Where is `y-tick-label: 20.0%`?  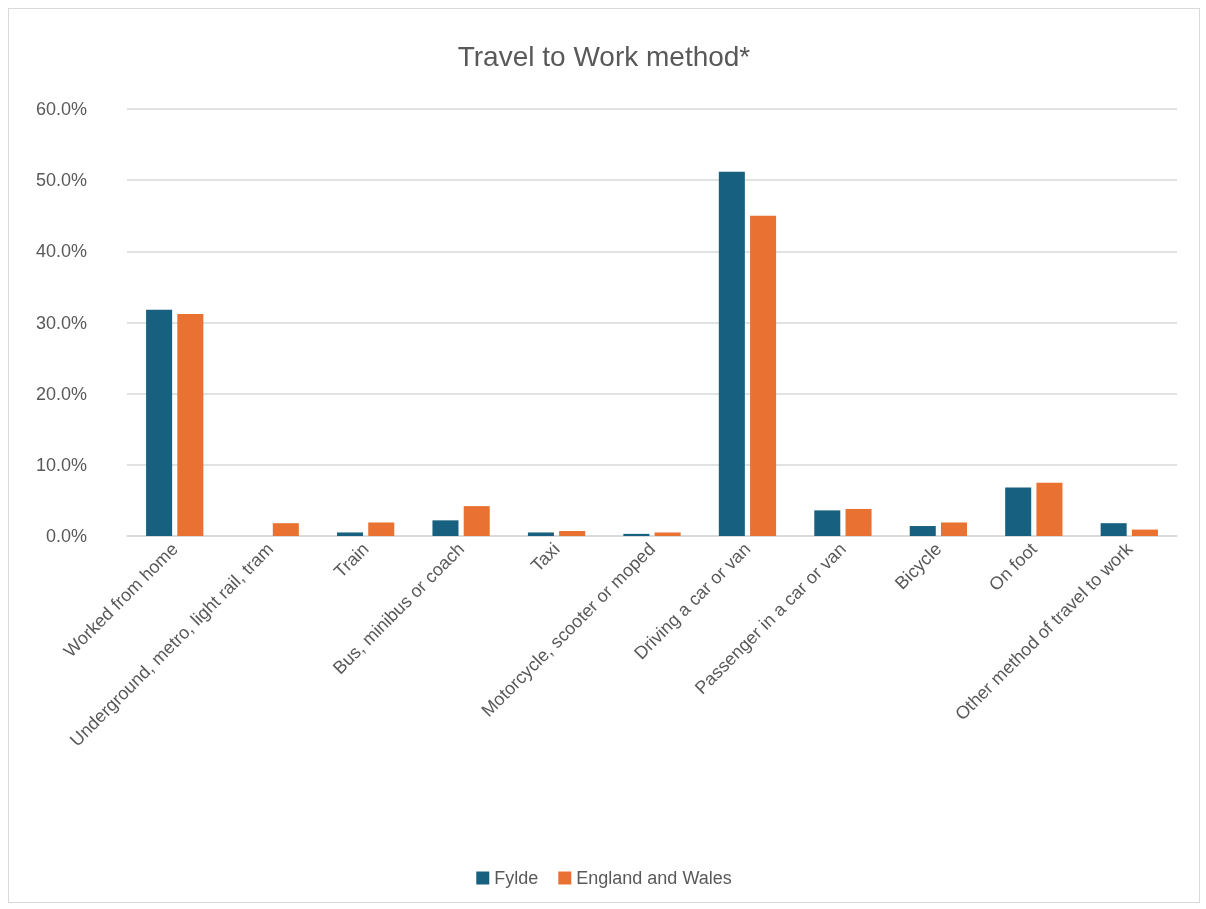
y-tick-label: 20.0% is located at coordinates (61, 393).